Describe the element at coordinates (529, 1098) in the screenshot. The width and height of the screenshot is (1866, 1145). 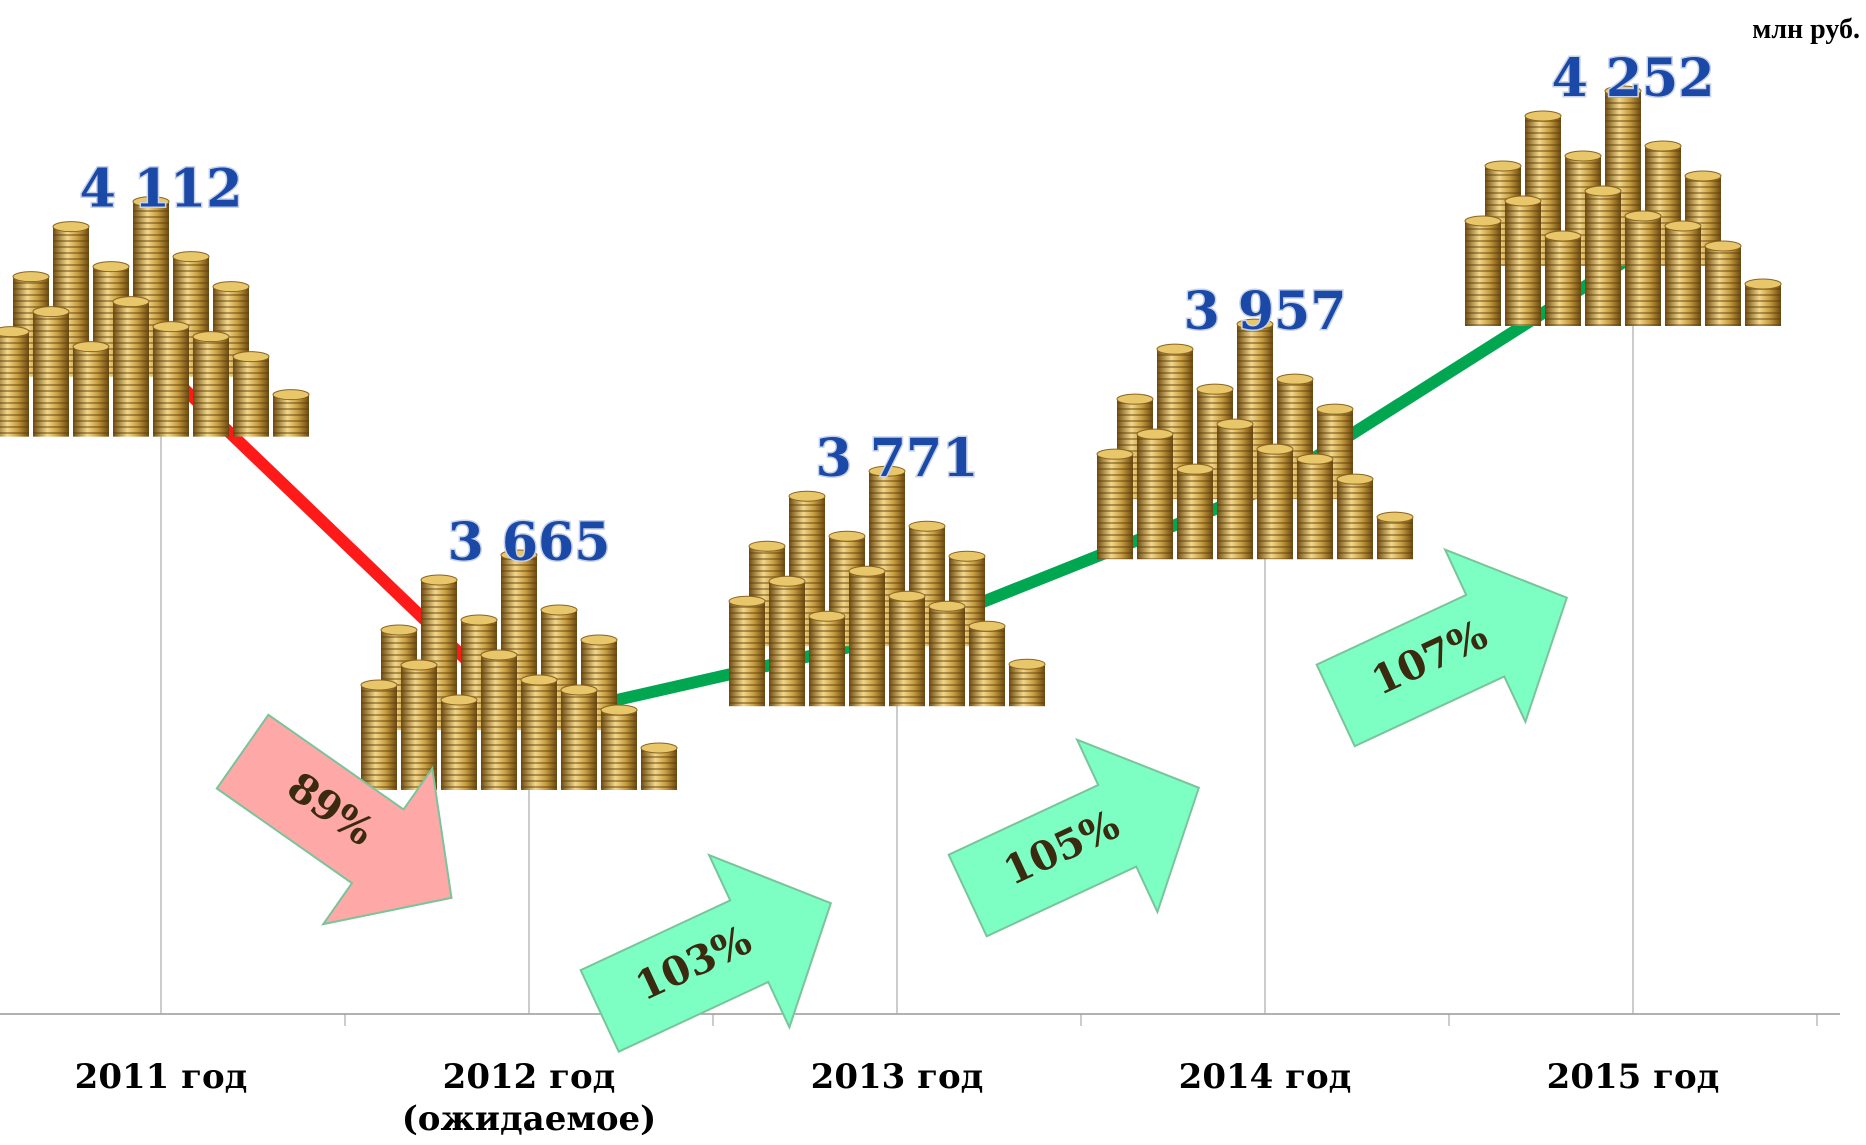
I see `x-tick-label: 2012 год (ожидаемое)` at that location.